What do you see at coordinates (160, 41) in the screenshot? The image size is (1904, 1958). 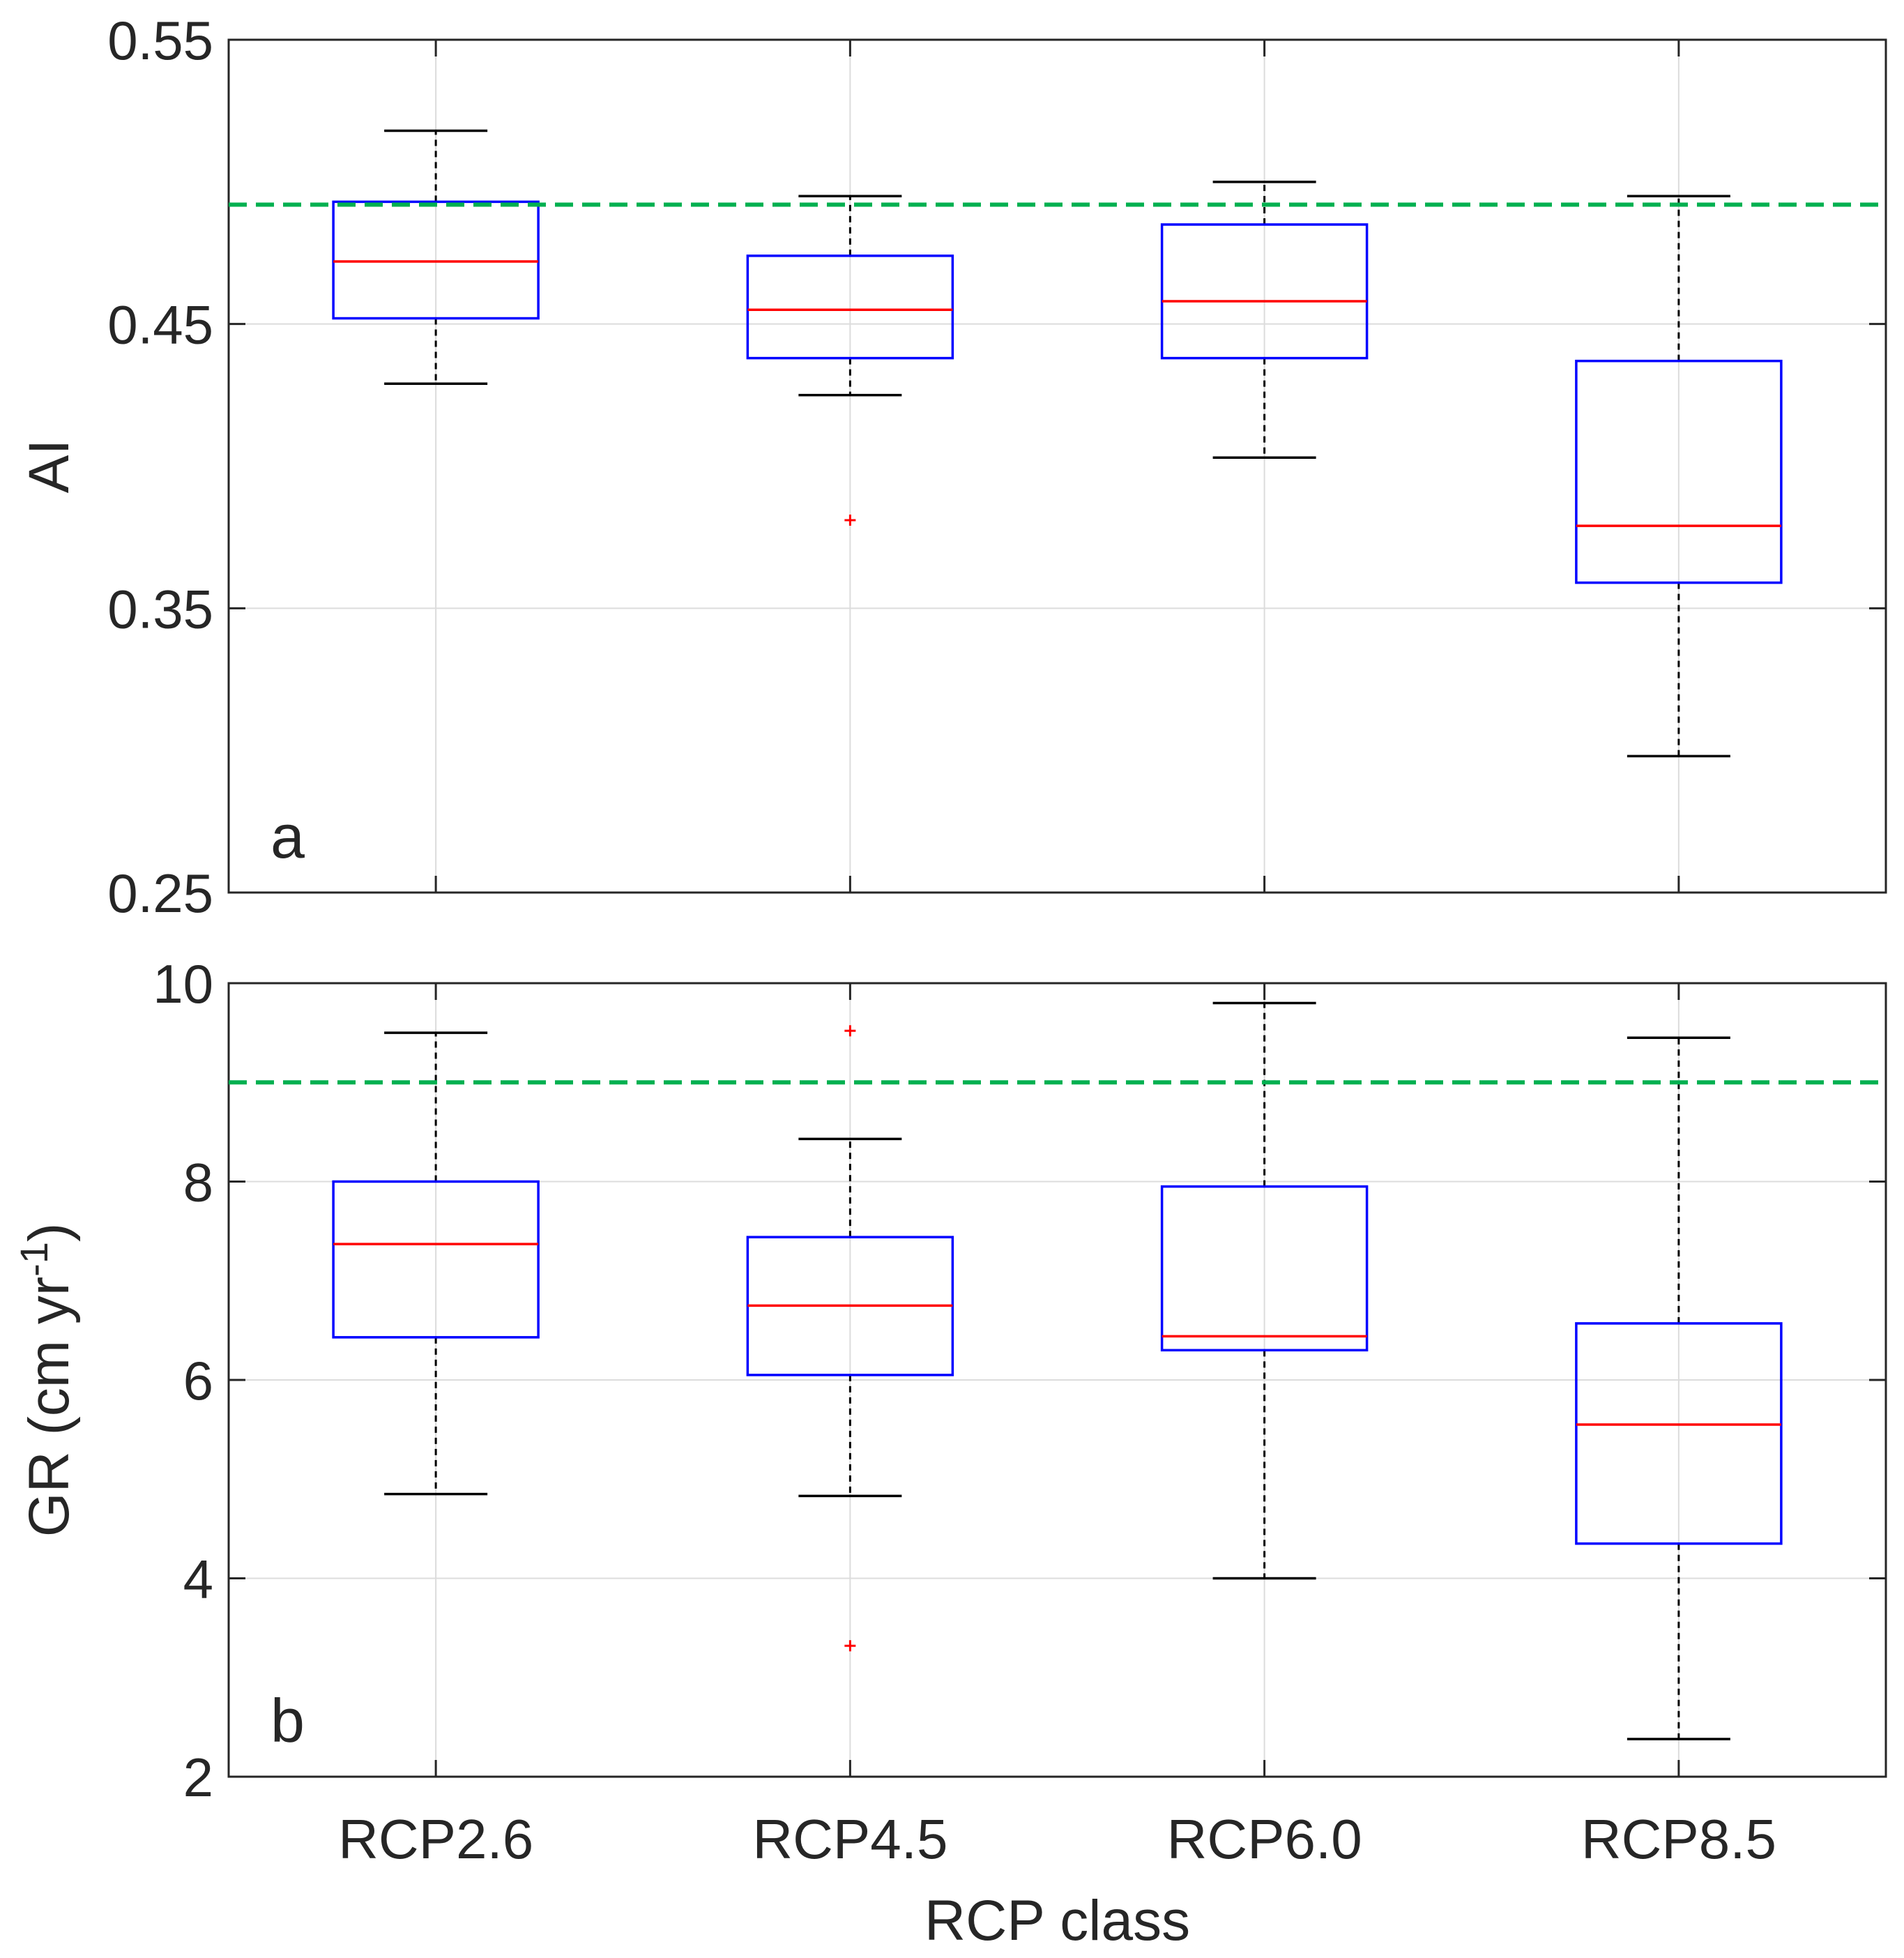 I see `y-tick-label: 0.55` at bounding box center [160, 41].